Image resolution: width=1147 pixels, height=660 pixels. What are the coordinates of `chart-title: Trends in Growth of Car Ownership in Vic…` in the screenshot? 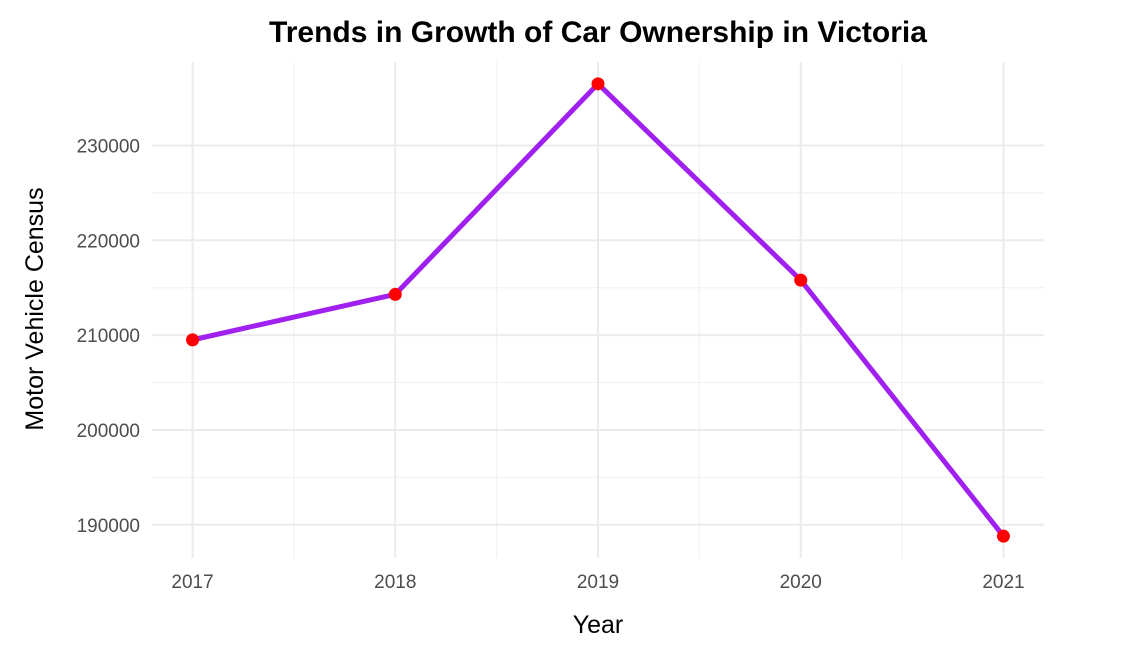 It's located at (598, 32).